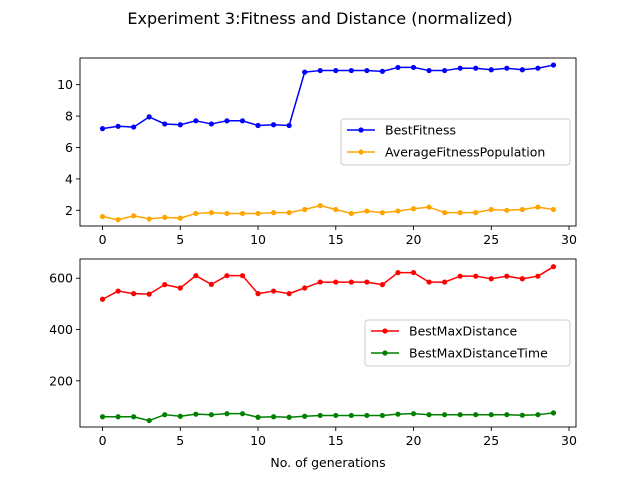 The height and width of the screenshot is (480, 640). I want to click on y-tick-label: 200, so click(61, 380).